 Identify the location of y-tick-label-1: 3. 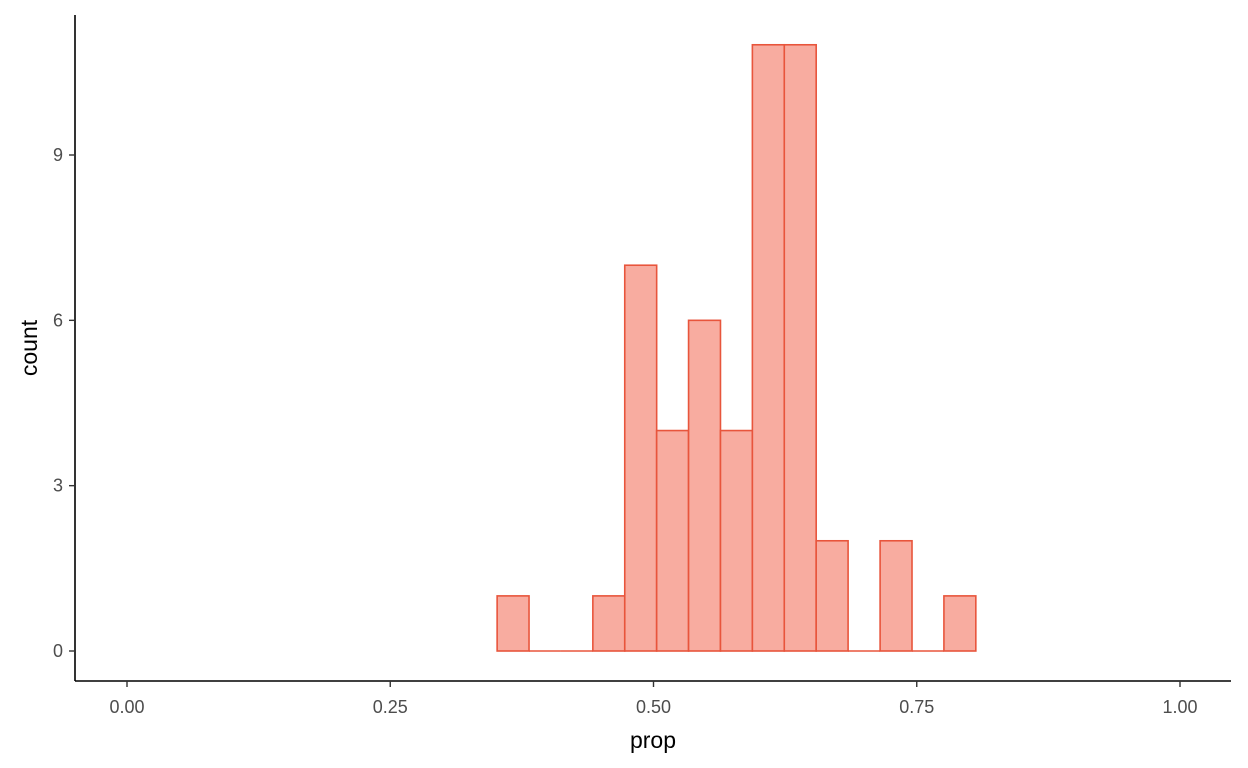
(58, 486).